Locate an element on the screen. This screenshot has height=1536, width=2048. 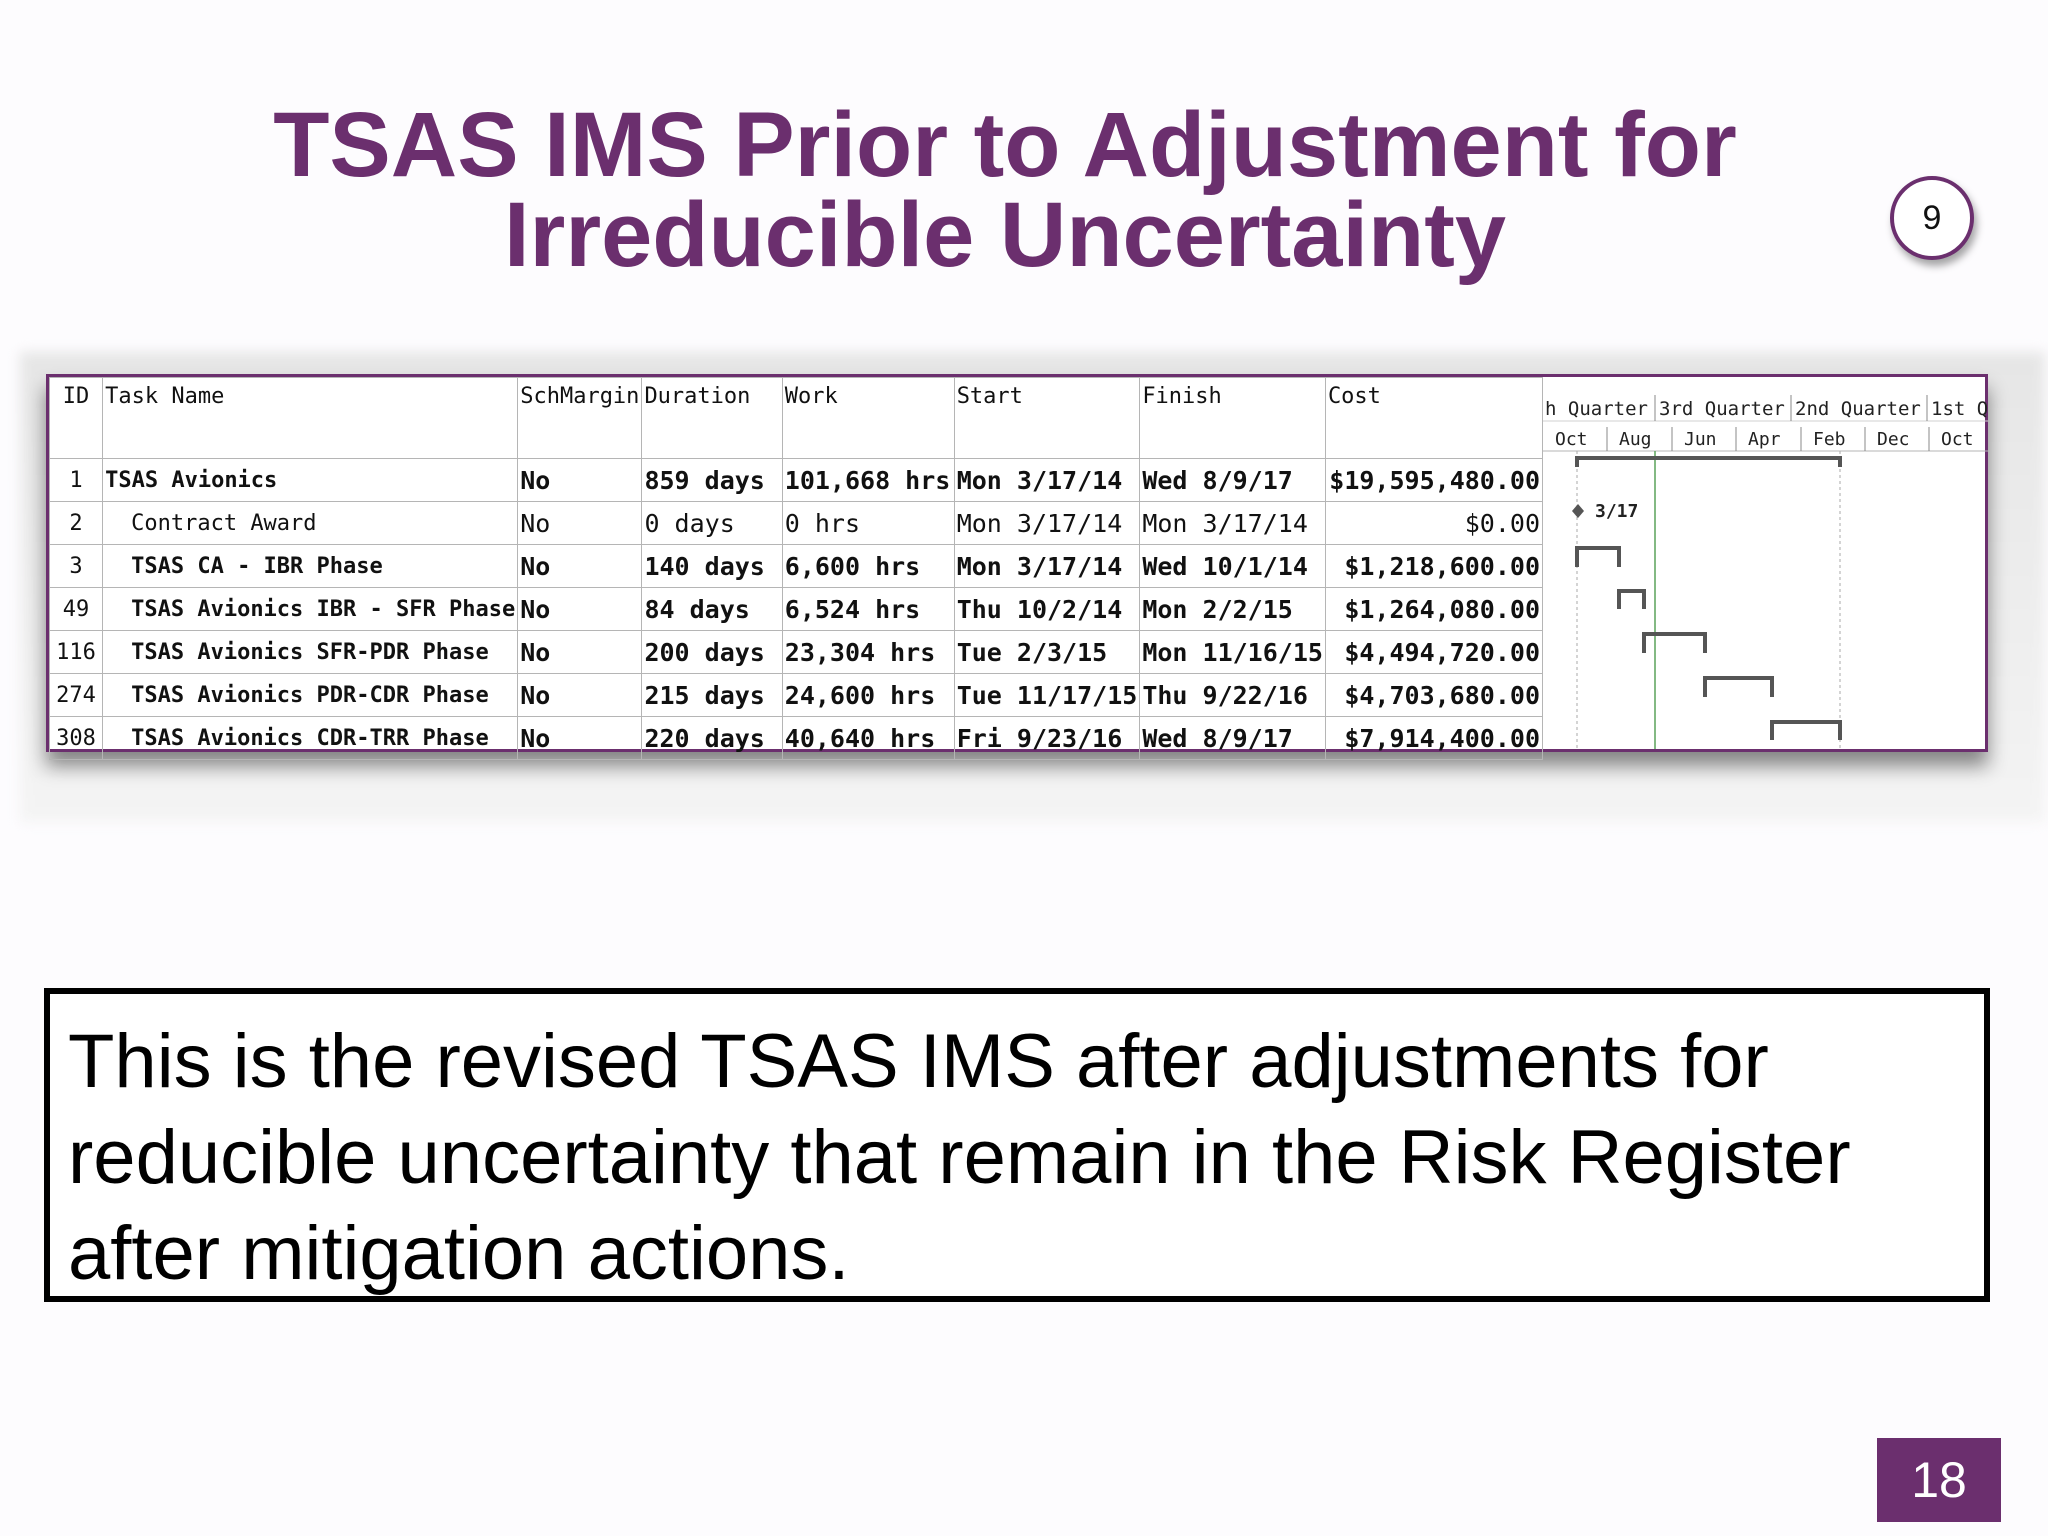
summary-bar-ibr-phase is located at coordinates (1598, 556).